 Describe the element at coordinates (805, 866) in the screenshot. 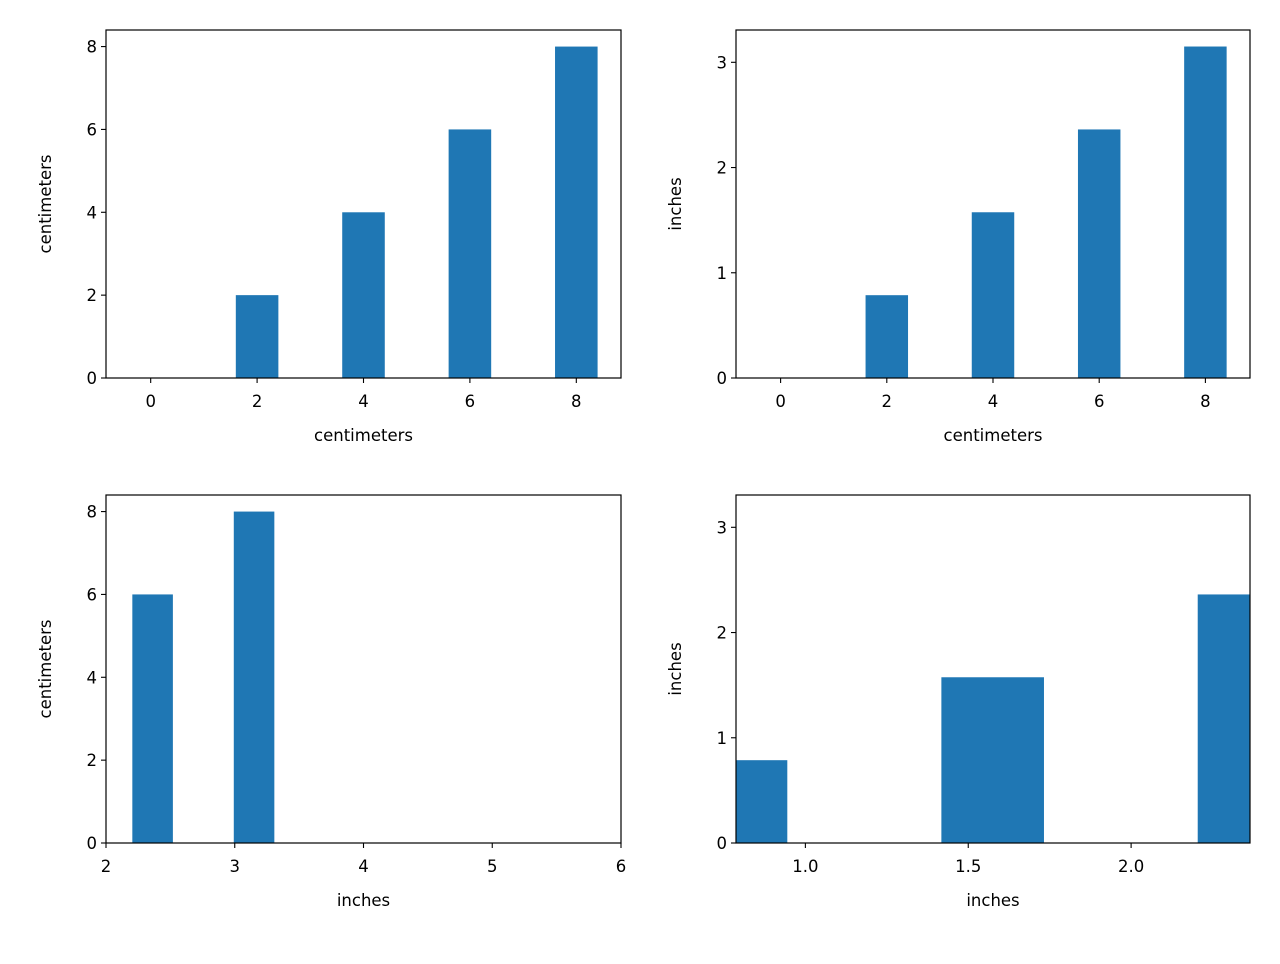

I see `x-tick-label: 1.0` at that location.